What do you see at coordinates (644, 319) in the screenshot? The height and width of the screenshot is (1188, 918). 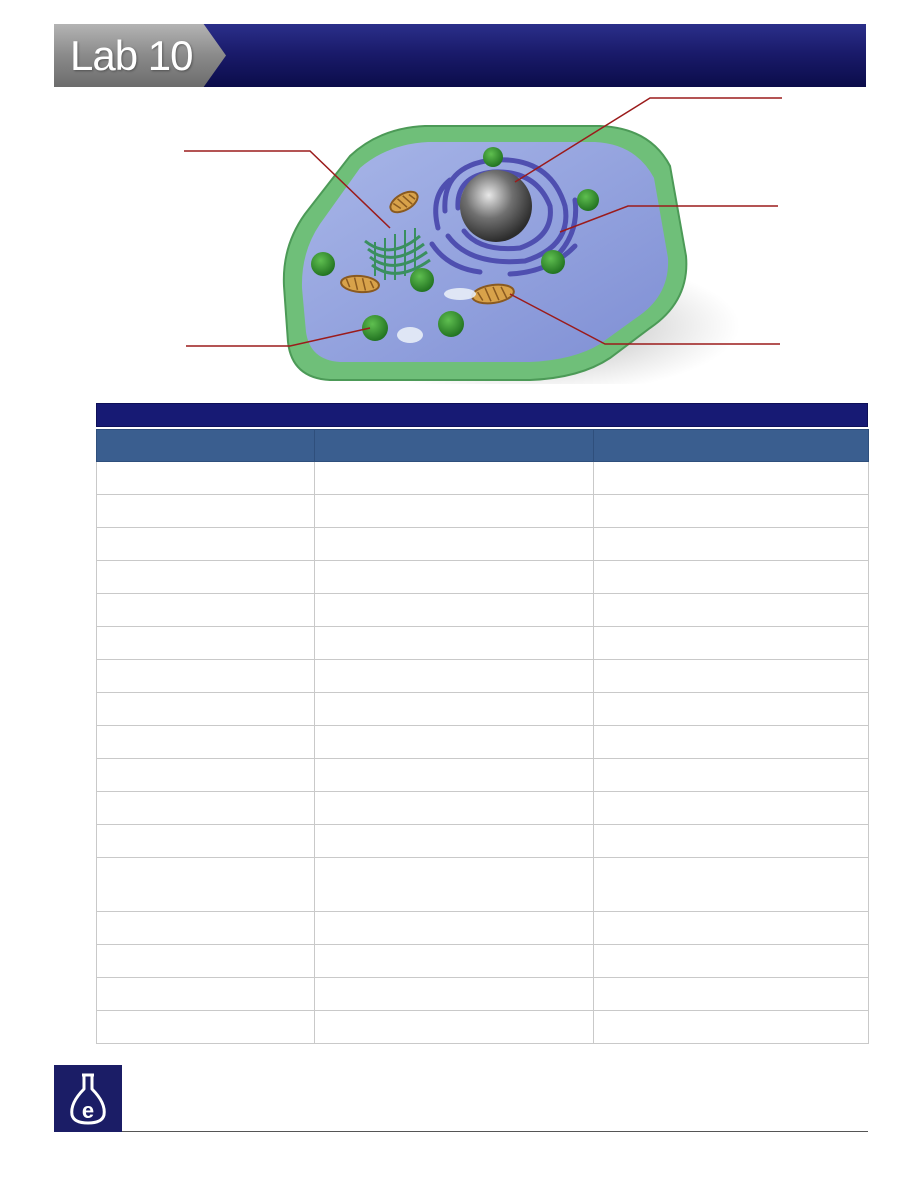 I see `leader-line-mitochondrion` at bounding box center [644, 319].